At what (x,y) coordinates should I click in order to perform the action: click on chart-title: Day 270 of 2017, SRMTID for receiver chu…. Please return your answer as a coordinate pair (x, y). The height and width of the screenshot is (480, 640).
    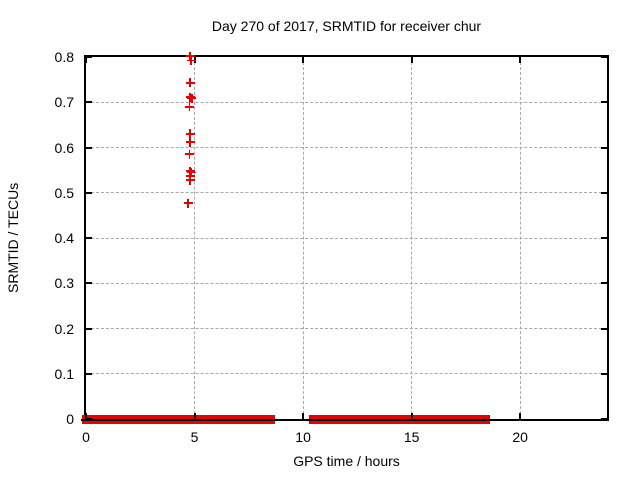
    Looking at the image, I should click on (346, 26).